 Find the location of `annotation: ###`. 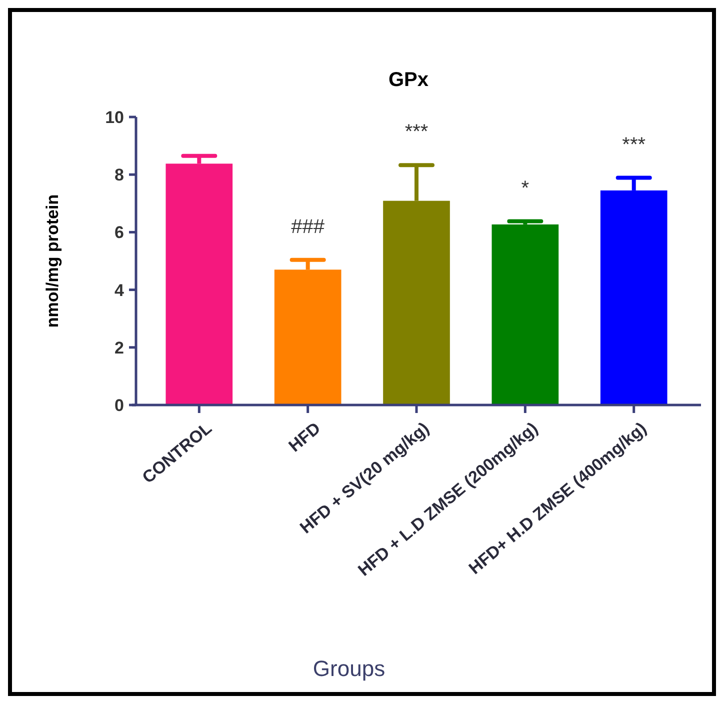

annotation: ### is located at coordinates (308, 227).